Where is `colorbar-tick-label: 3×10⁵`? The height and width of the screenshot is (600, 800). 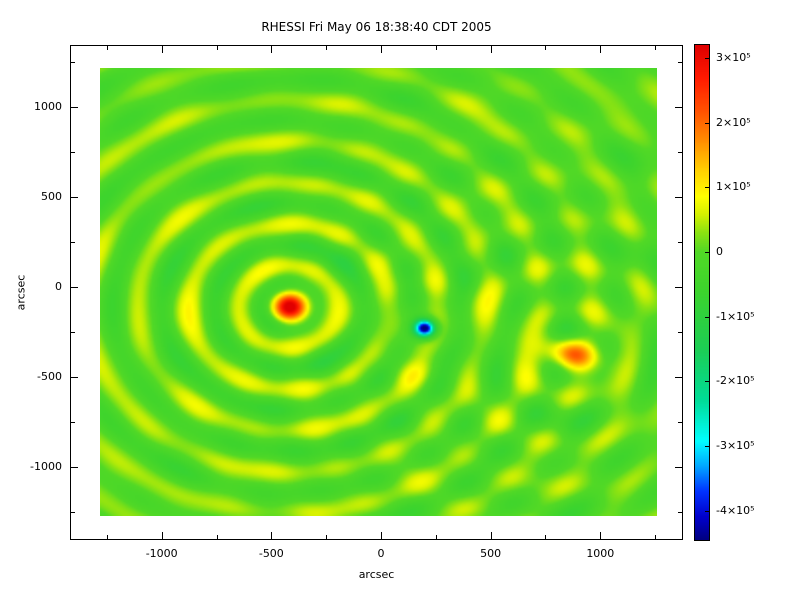
colorbar-tick-label: 3×10⁵ is located at coordinates (733, 57).